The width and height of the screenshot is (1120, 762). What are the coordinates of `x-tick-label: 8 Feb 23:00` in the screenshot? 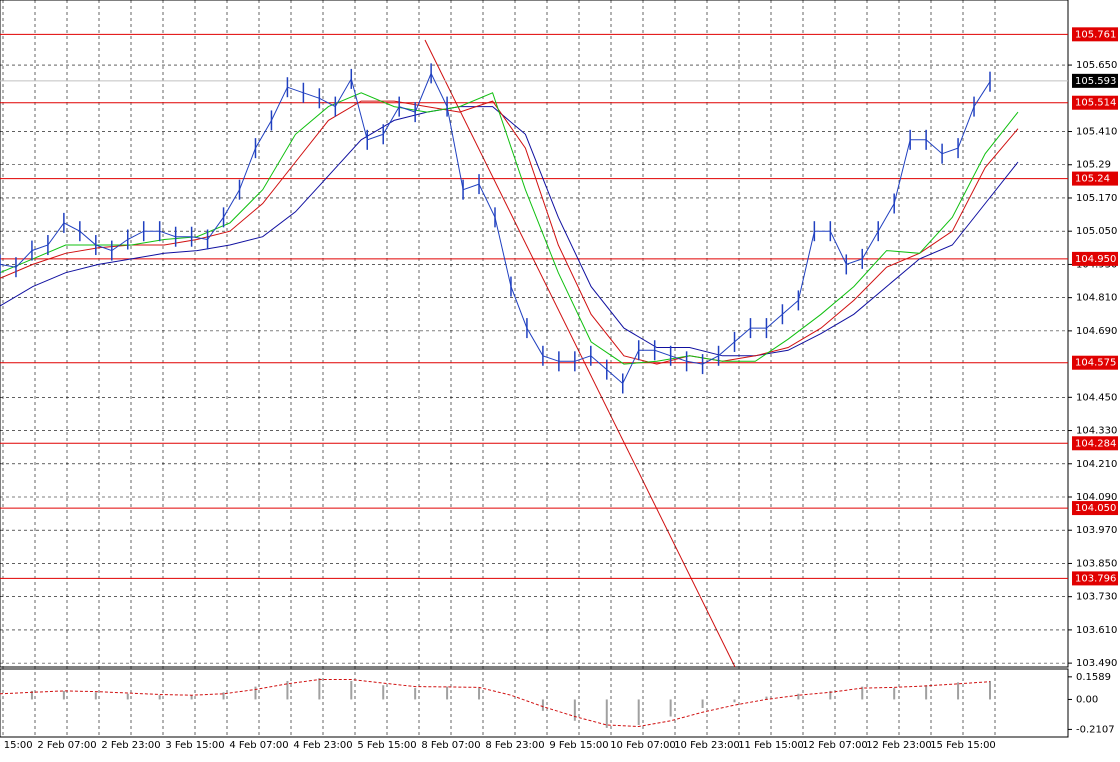 It's located at (514, 745).